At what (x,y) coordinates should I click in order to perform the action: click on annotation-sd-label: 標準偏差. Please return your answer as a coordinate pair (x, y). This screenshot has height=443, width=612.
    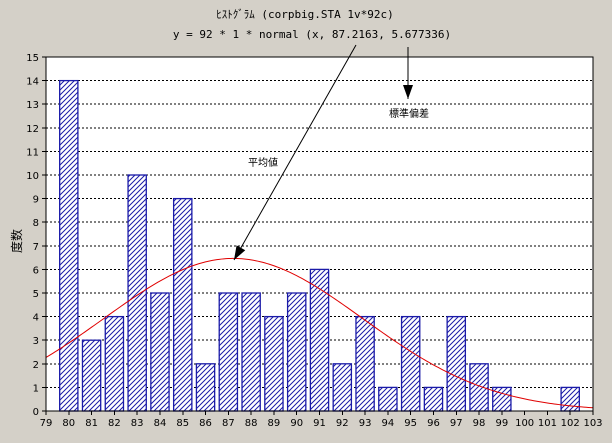
    Looking at the image, I should click on (409, 113).